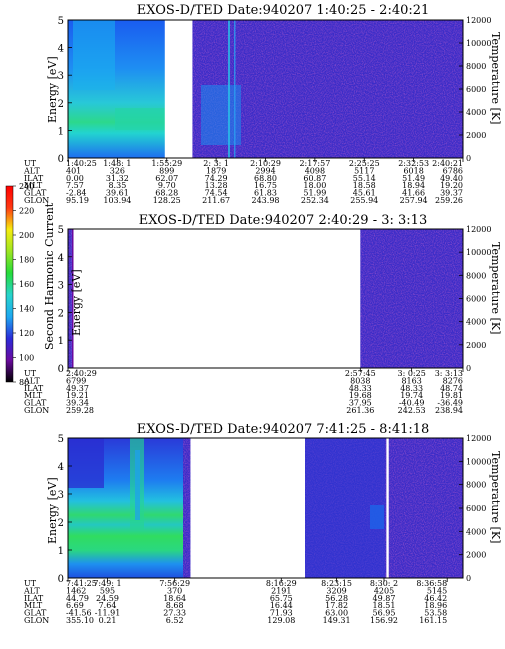  Describe the element at coordinates (476, 89) in the screenshot. I see `temperature-tick-label: 6000` at that location.